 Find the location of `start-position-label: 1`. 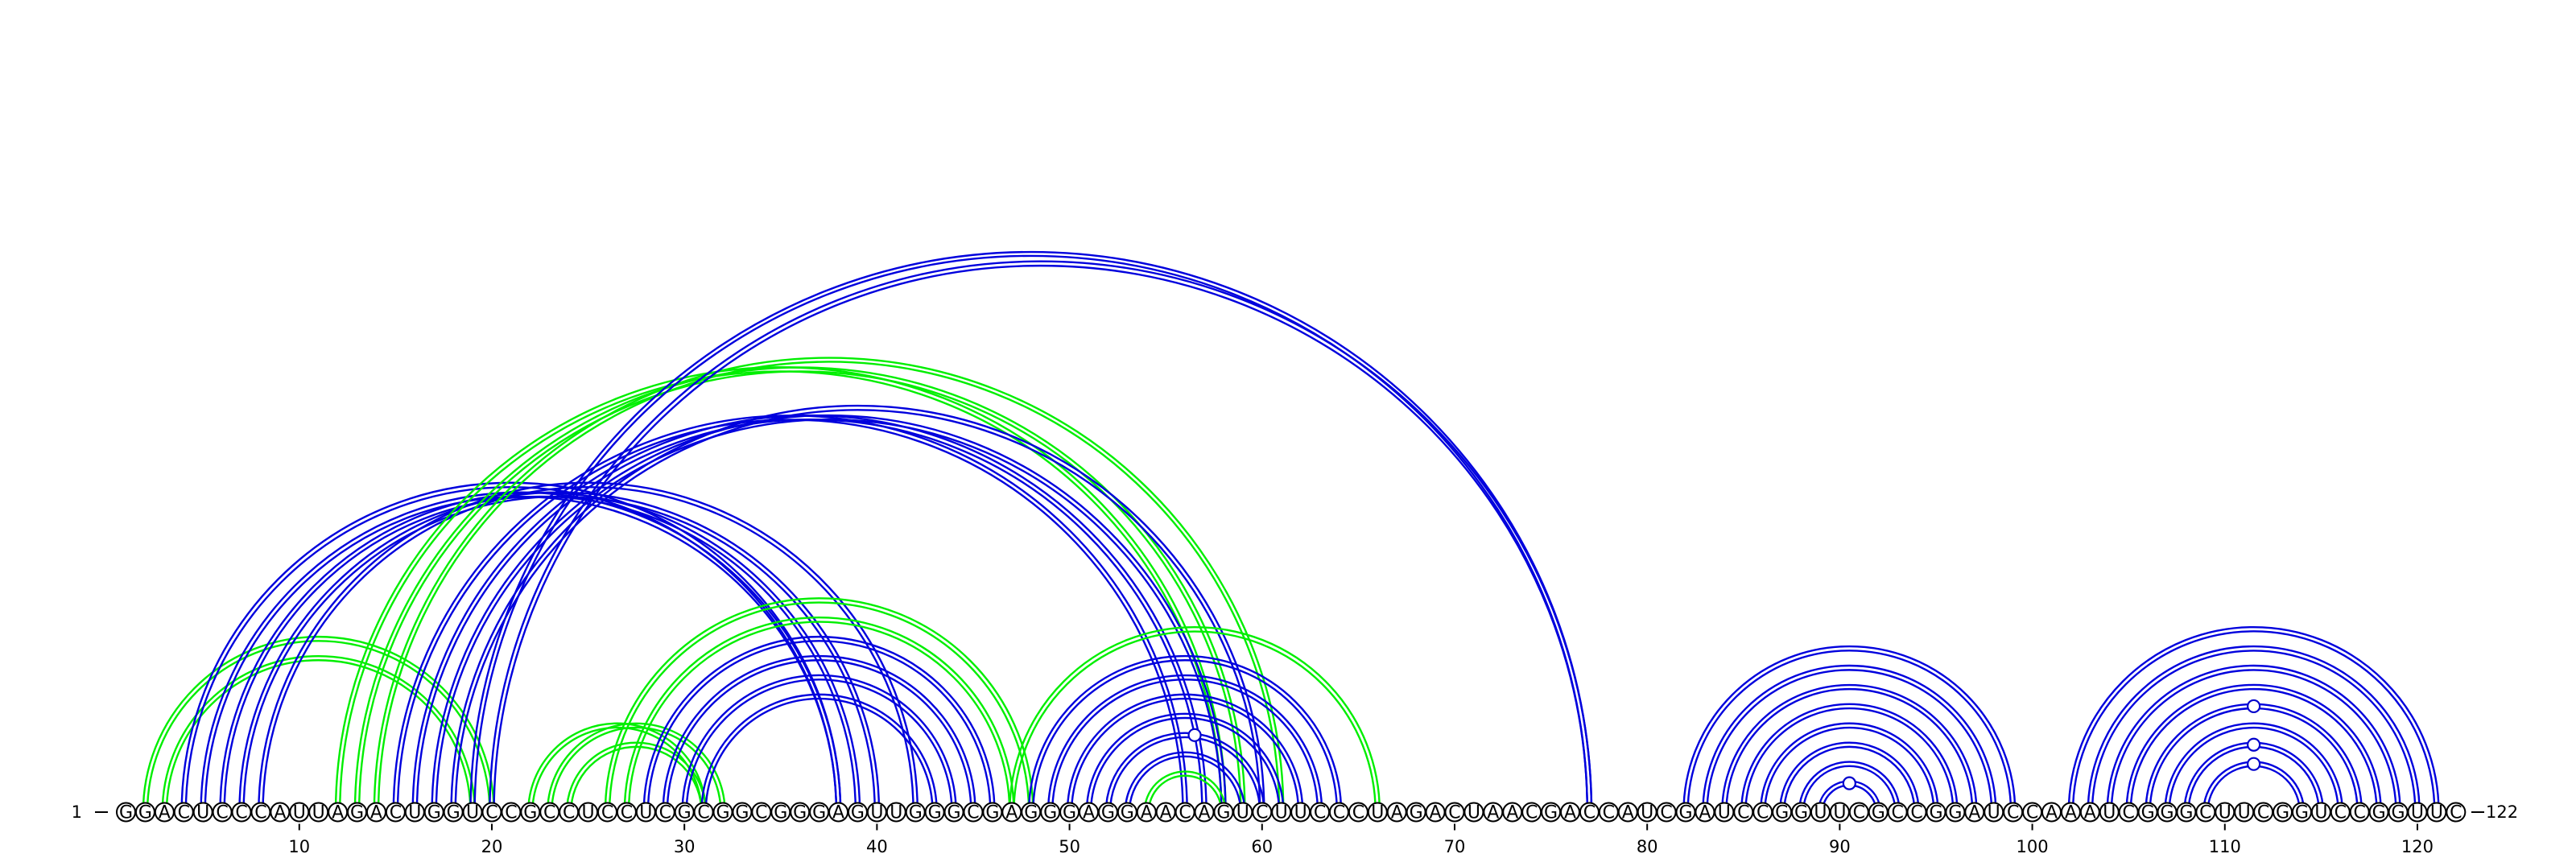

start-position-label: 1 is located at coordinates (77, 812).